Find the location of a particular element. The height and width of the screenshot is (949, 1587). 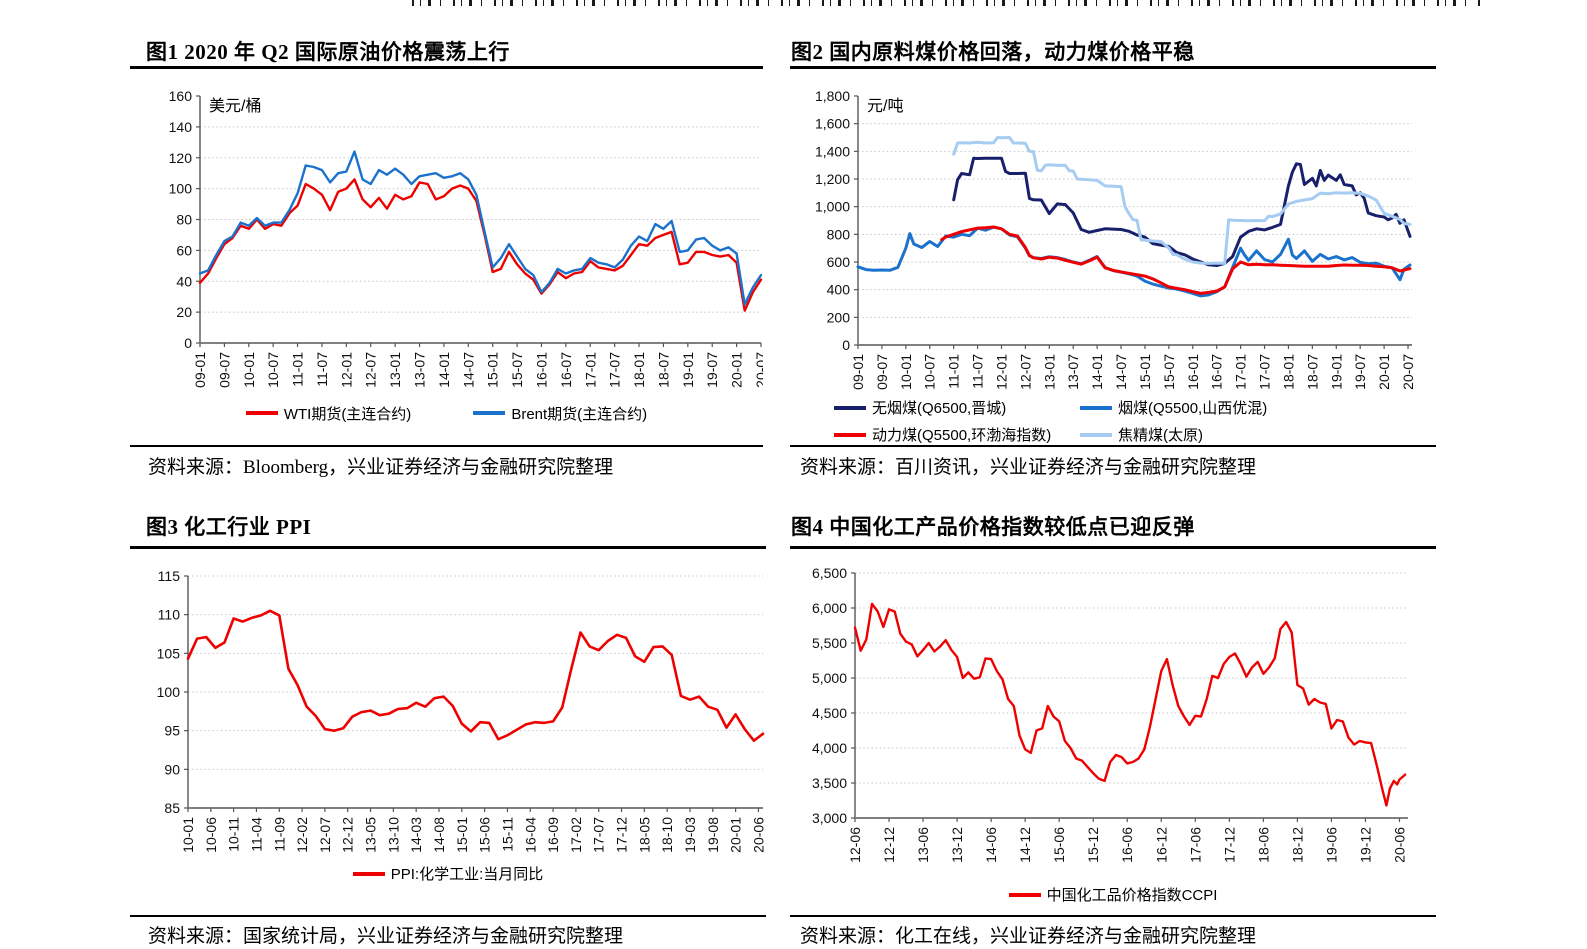

y-tick-label: 600 is located at coordinates (839, 262).